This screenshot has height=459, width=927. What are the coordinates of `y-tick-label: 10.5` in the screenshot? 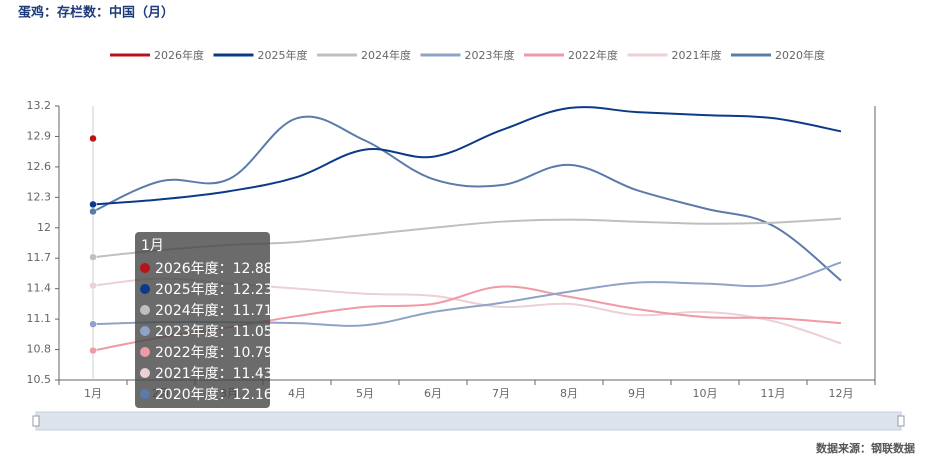 It's located at (39, 379).